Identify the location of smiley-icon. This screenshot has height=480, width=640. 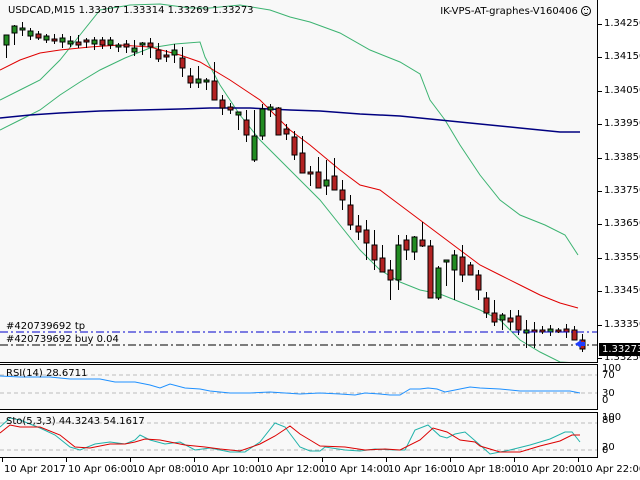
(586, 11).